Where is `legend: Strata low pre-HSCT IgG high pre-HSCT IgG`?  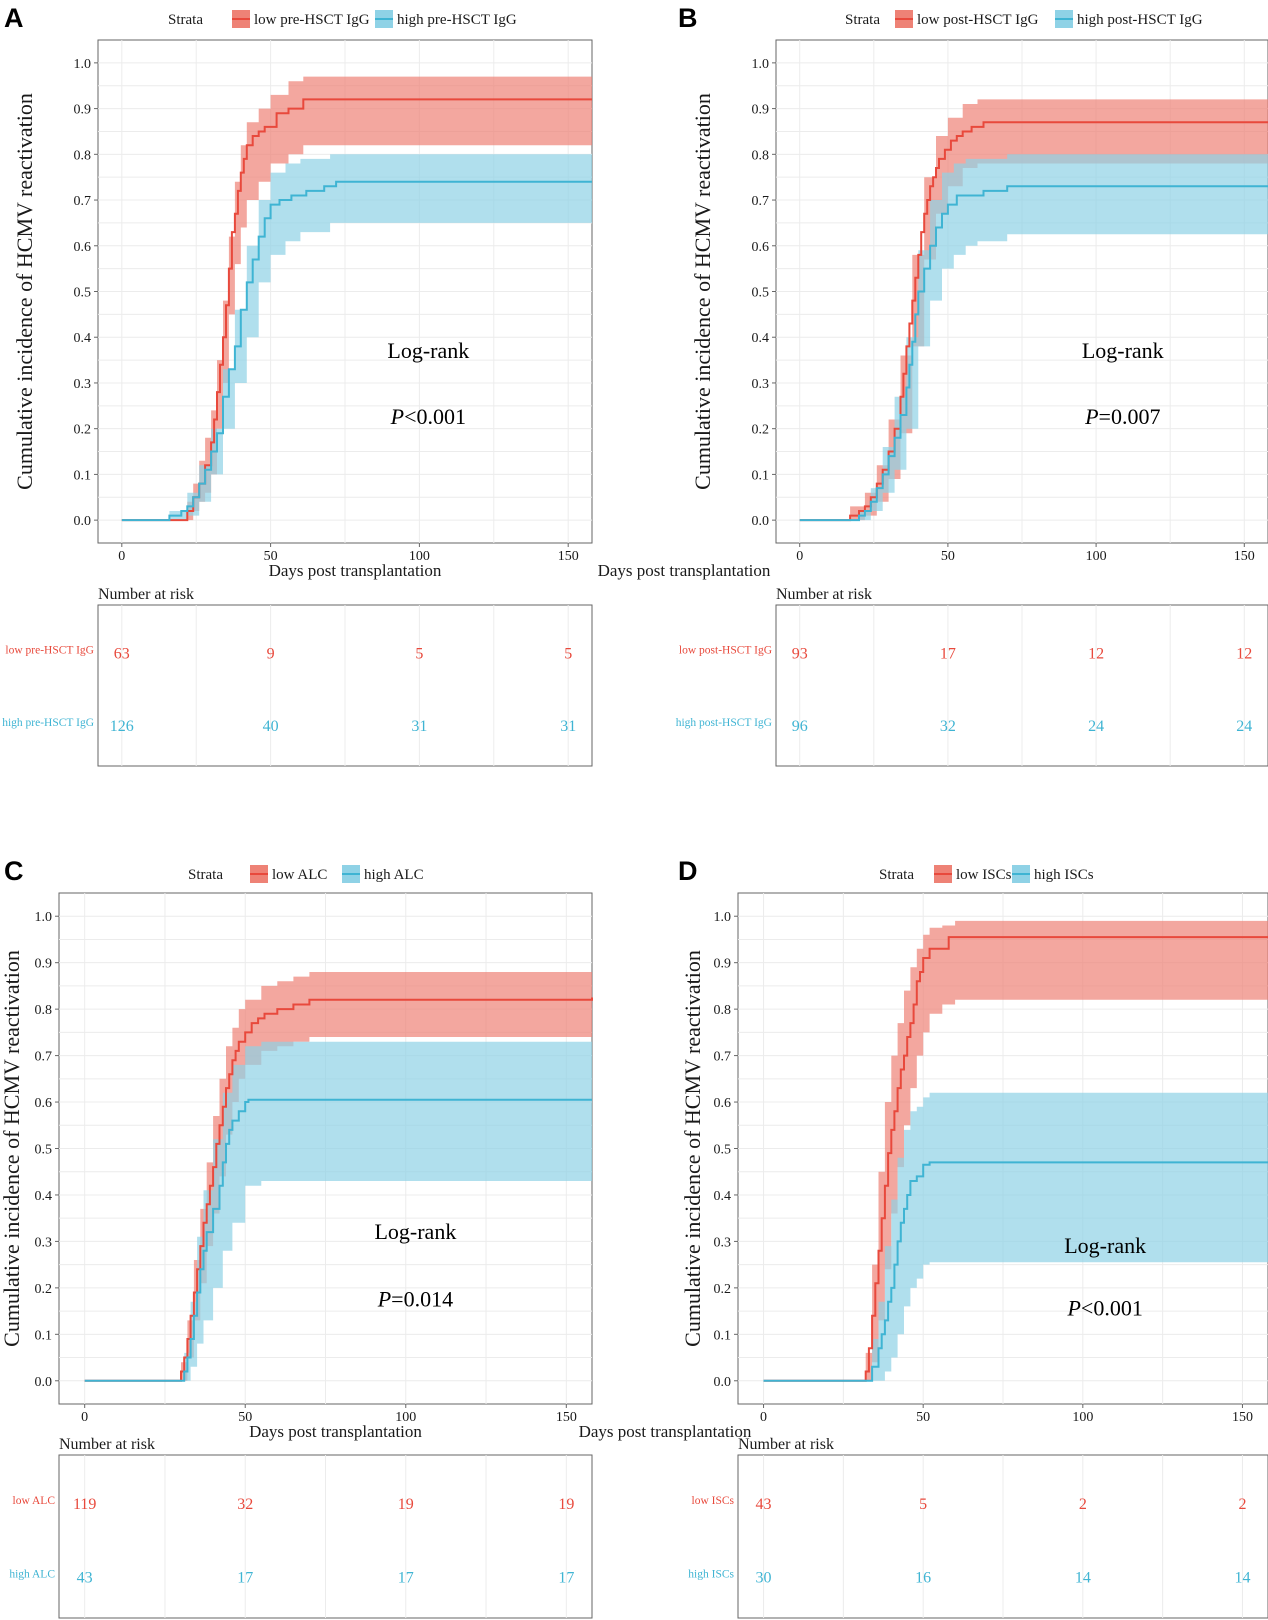
legend: Strata low pre-HSCT IgG high pre-HSCT IgG is located at coordinates (342, 19).